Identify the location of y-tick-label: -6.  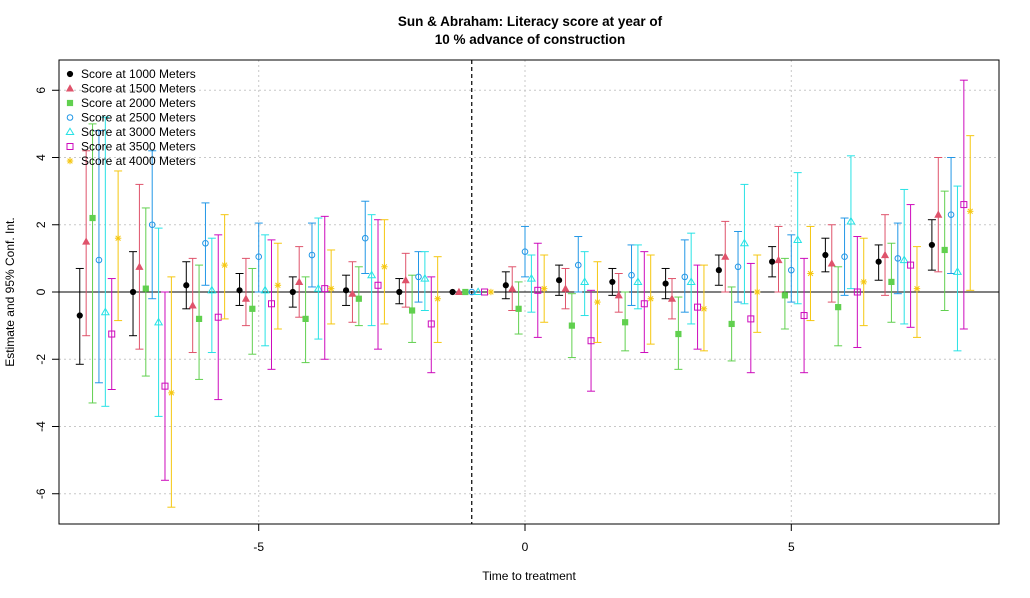
(41, 493).